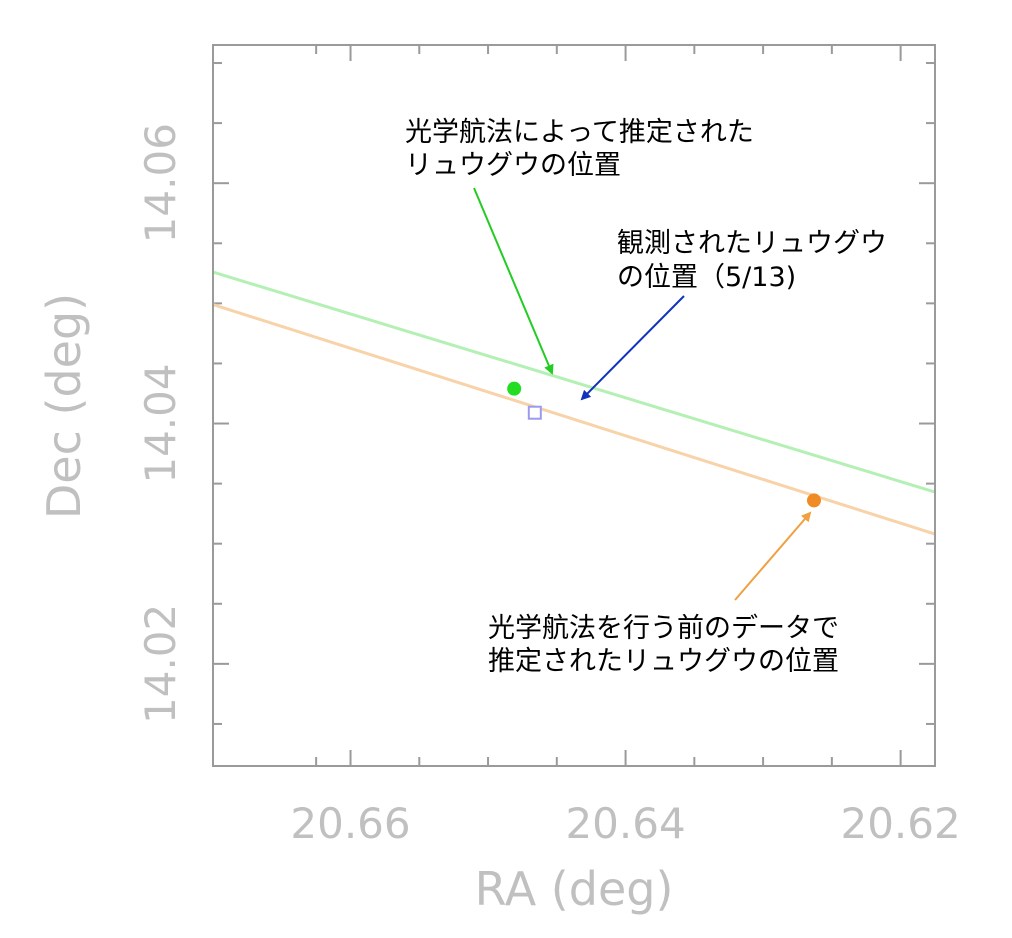  I want to click on annotation-observed: 観測されたリュウグウ の位置（5/13), so click(733, 314).